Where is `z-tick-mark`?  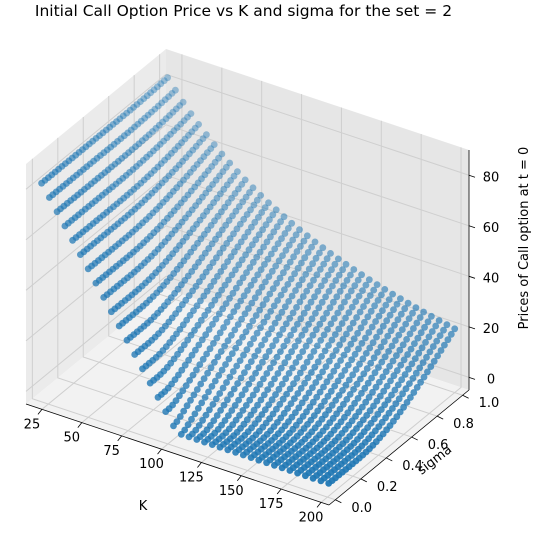 z-tick-mark is located at coordinates (472, 277).